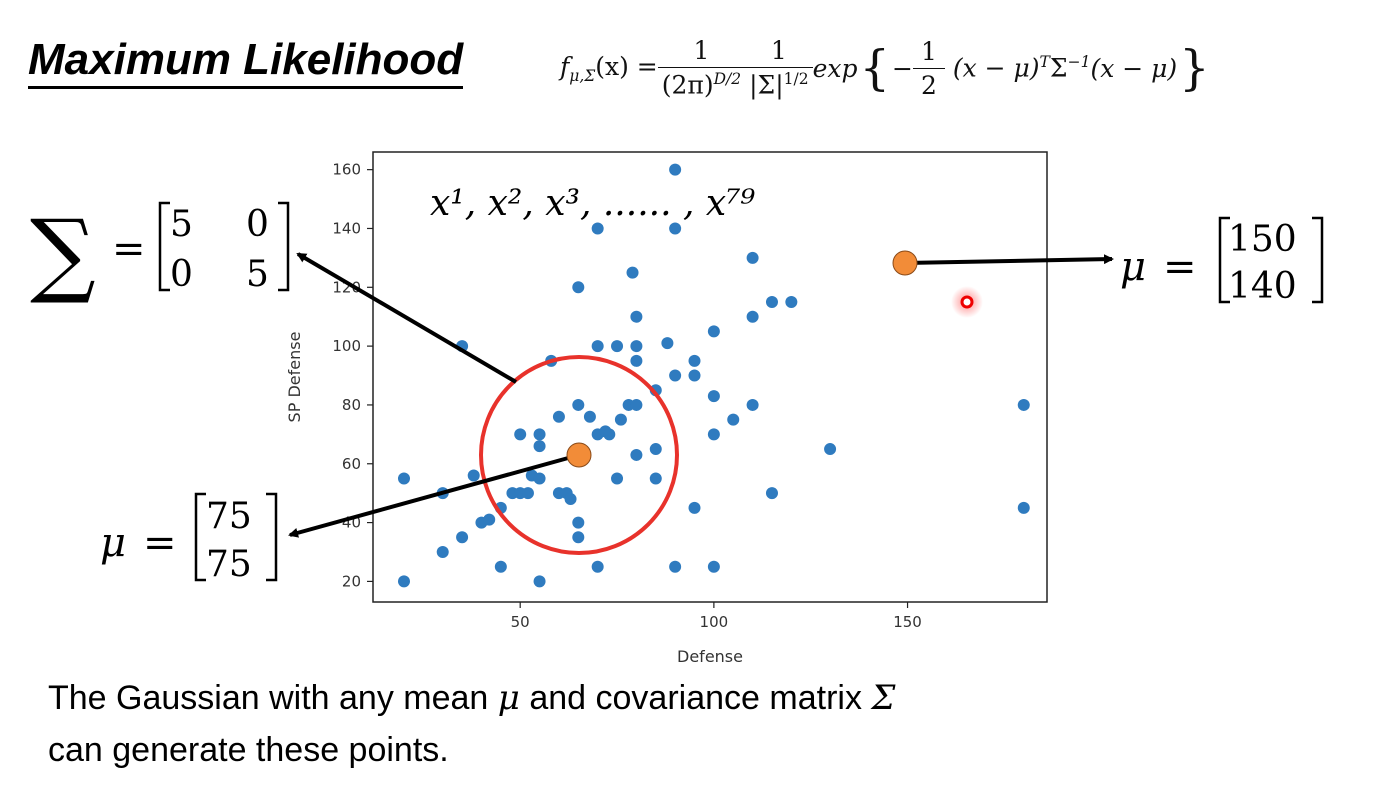  Describe the element at coordinates (346, 346) in the screenshot. I see `y-tick-label: 100` at that location.